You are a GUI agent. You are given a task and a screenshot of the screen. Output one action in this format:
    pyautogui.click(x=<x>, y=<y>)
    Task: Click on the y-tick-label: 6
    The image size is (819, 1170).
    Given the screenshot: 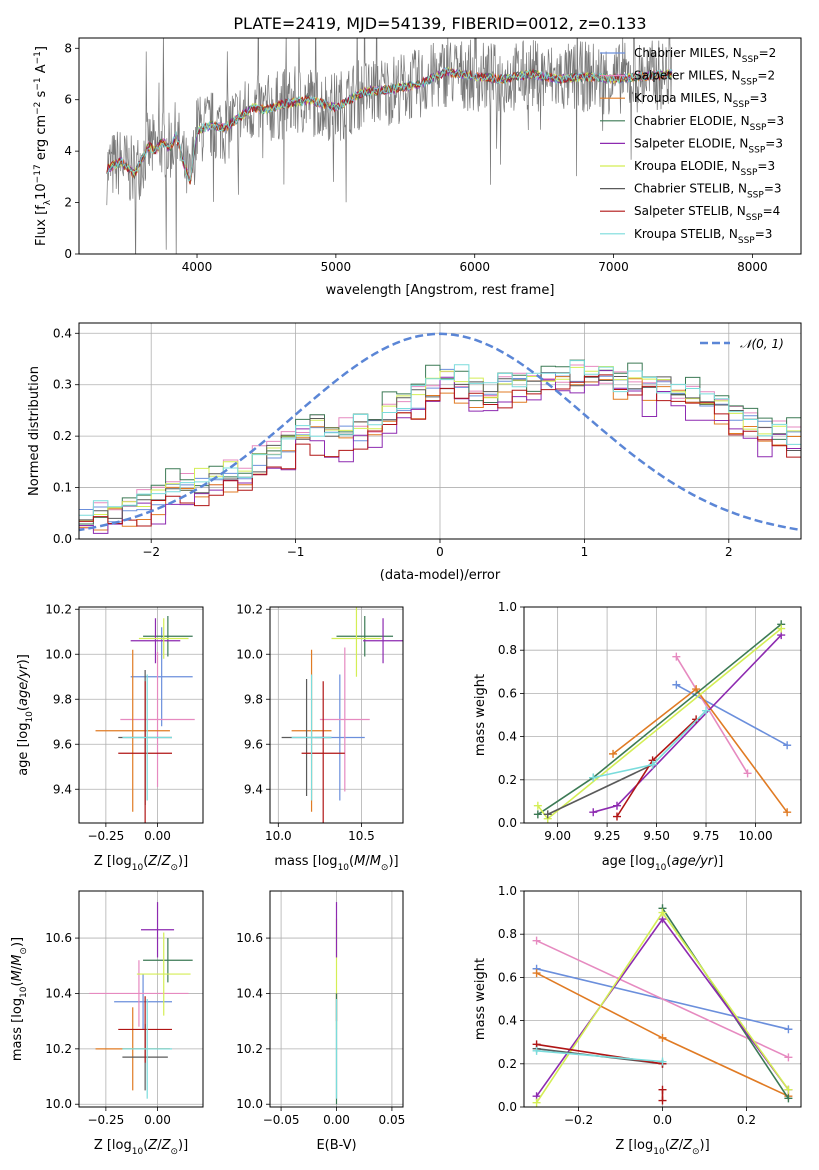 What is the action you would take?
    pyautogui.click(x=68, y=100)
    